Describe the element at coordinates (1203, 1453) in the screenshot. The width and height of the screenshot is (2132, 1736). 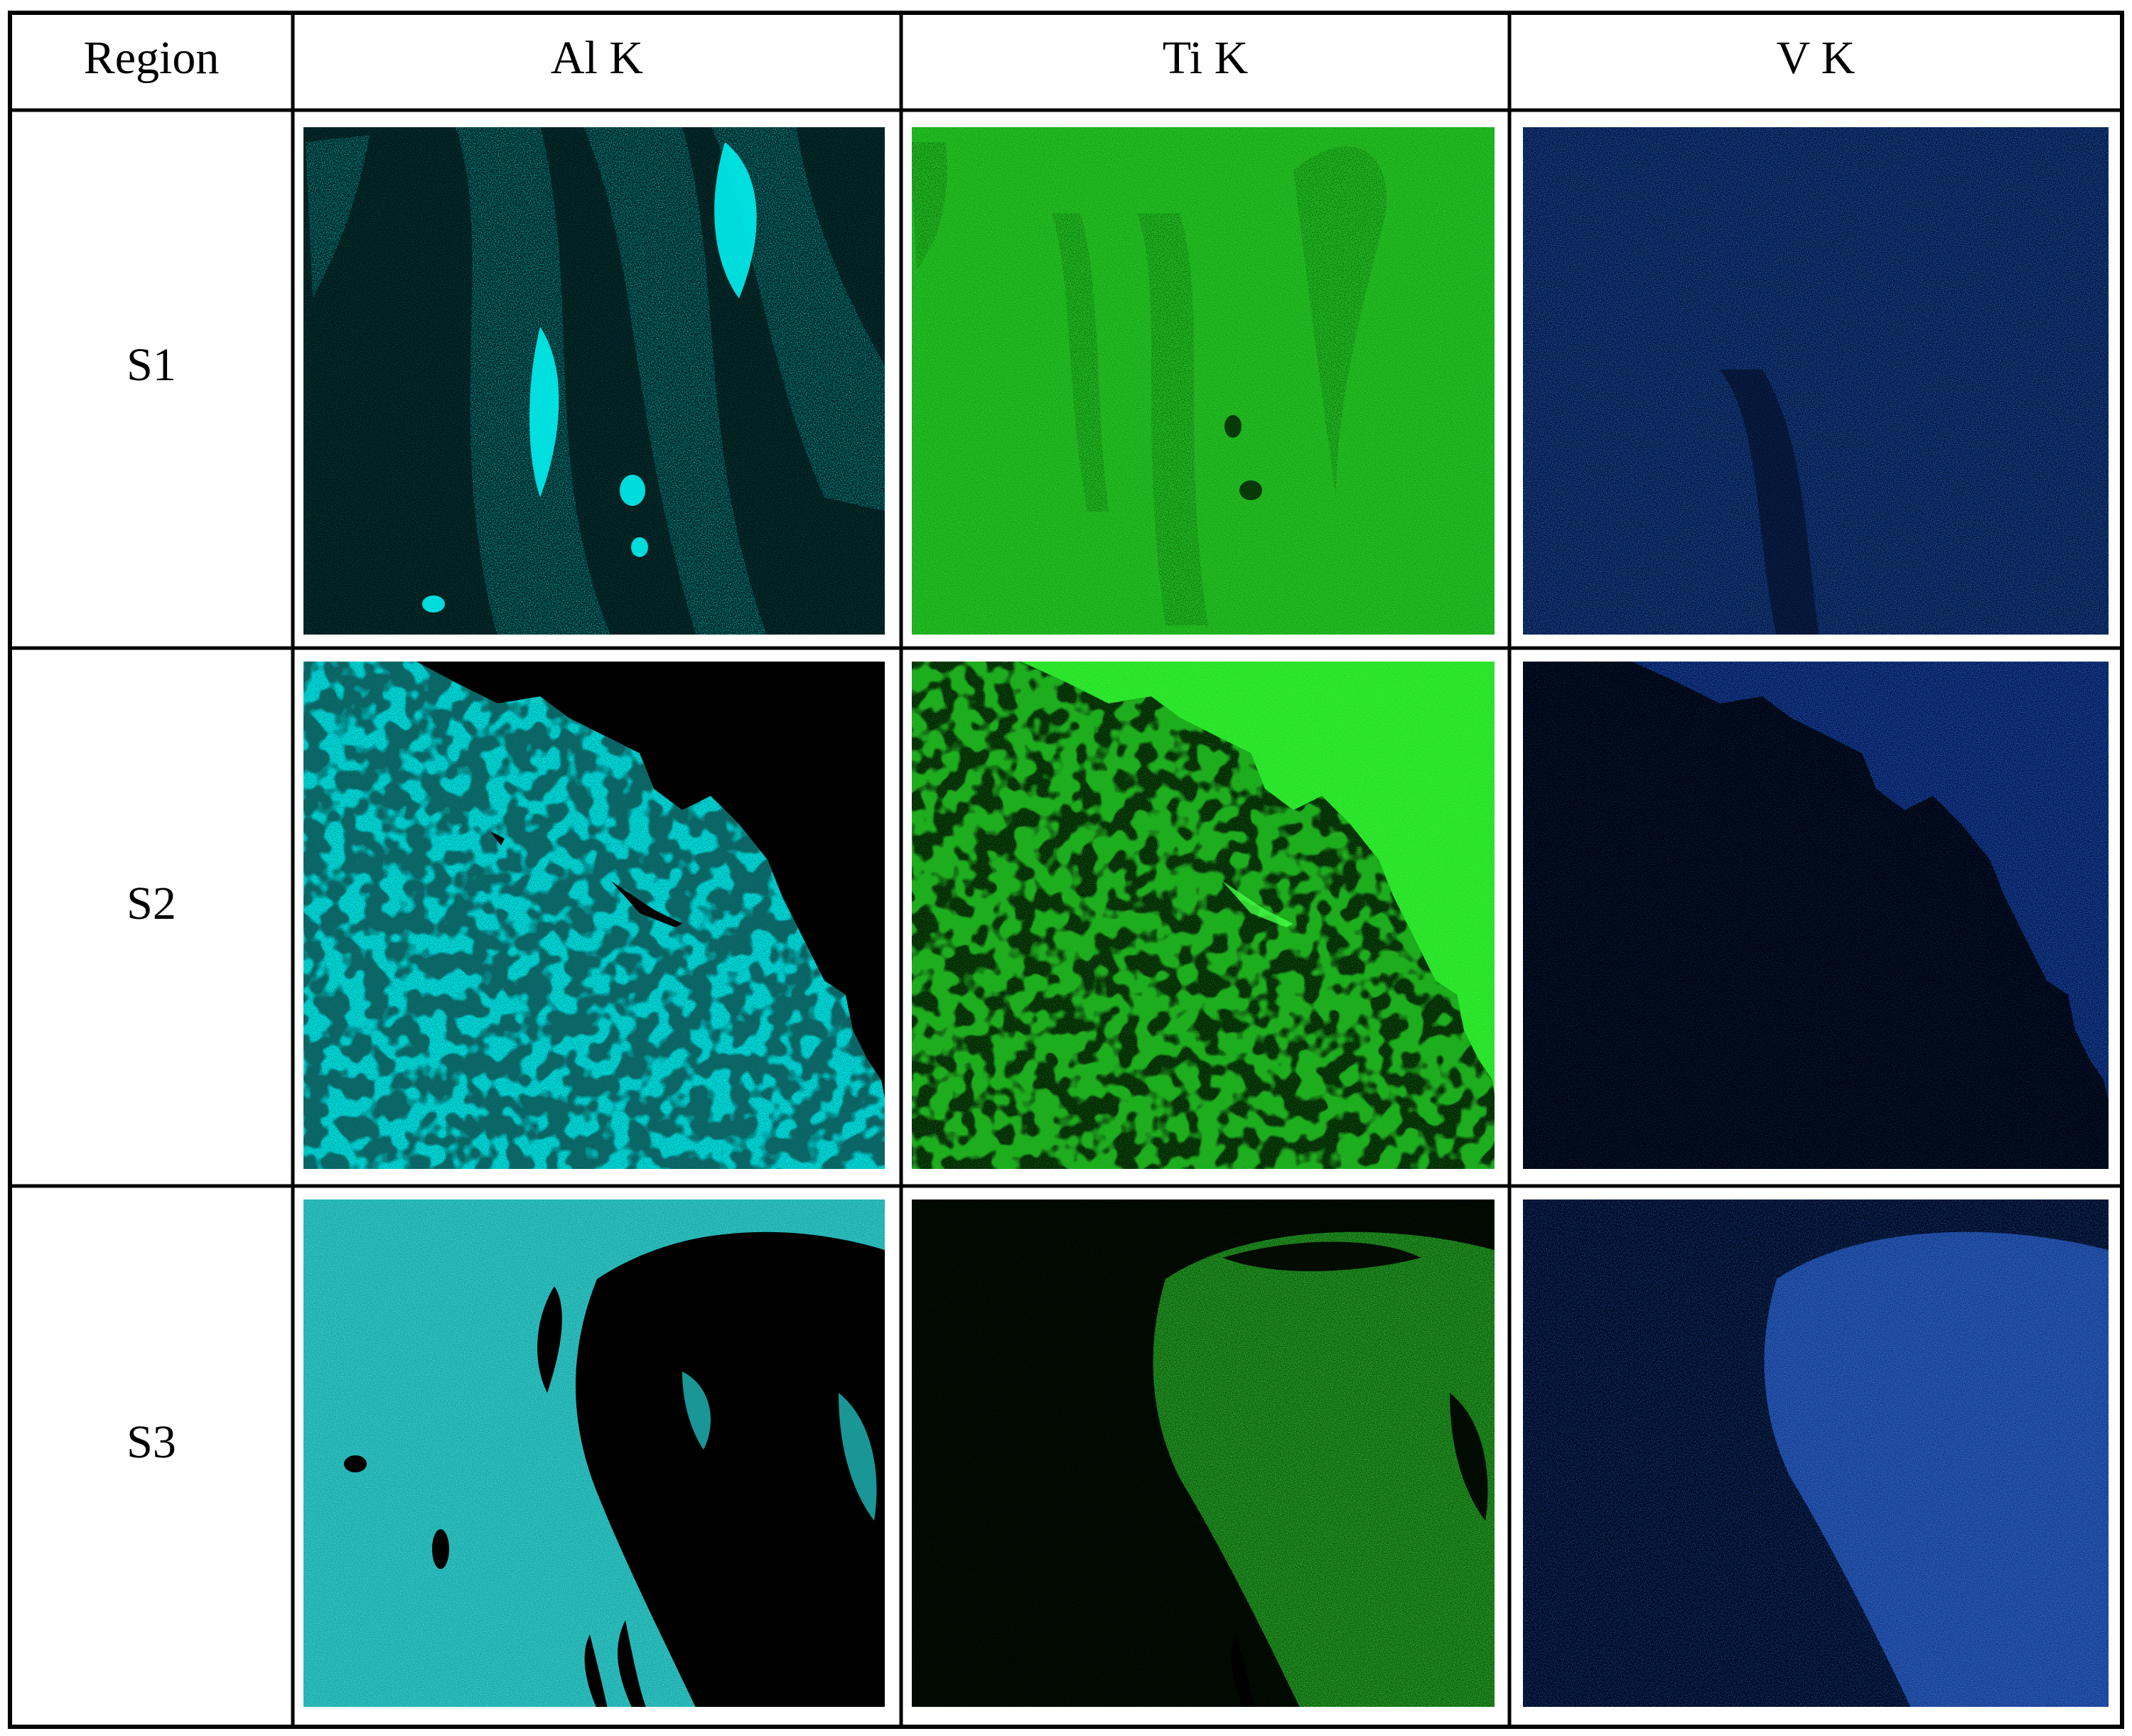
I see `map-s3-ti-k` at that location.